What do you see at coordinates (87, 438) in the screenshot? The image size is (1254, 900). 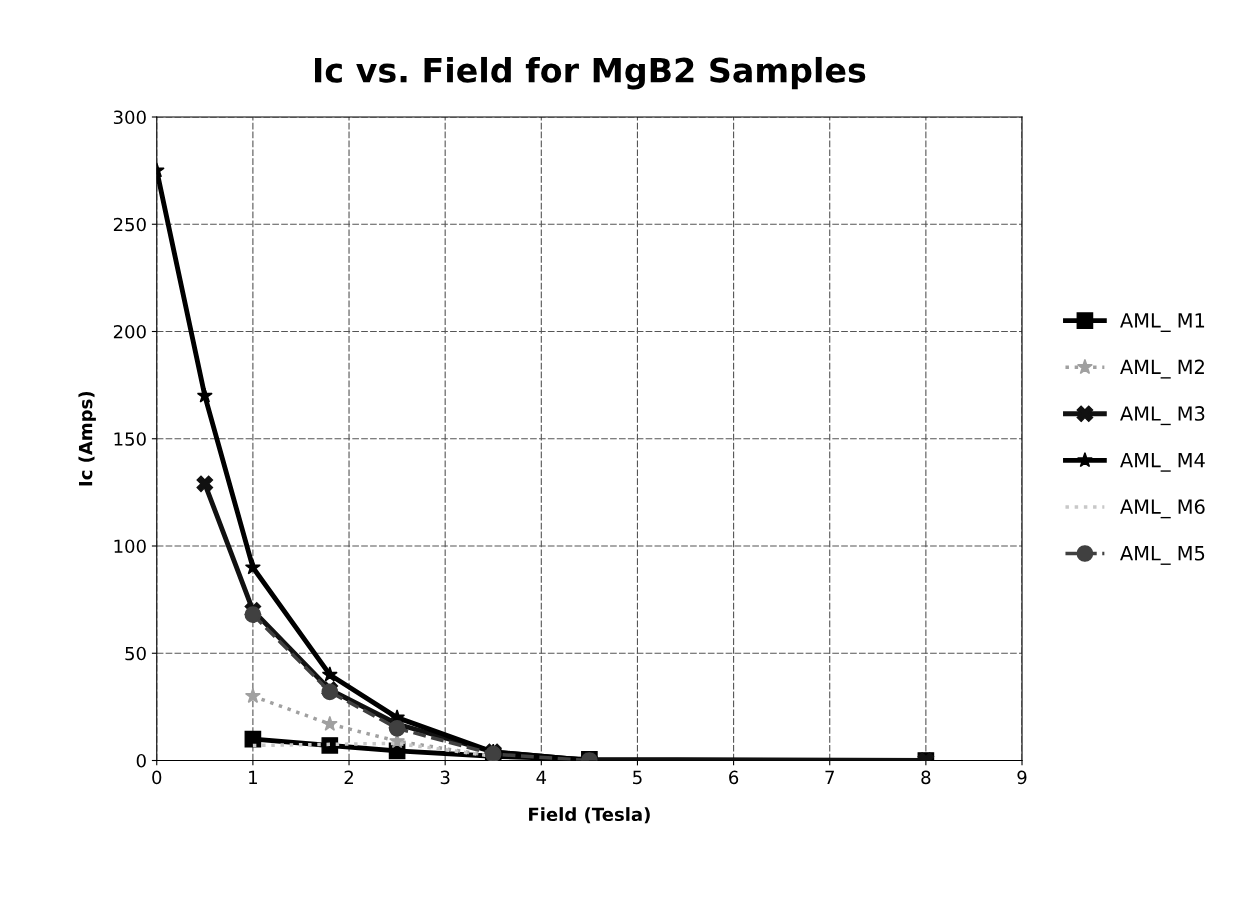 I see `y-axis-title: Ic (Amps)` at bounding box center [87, 438].